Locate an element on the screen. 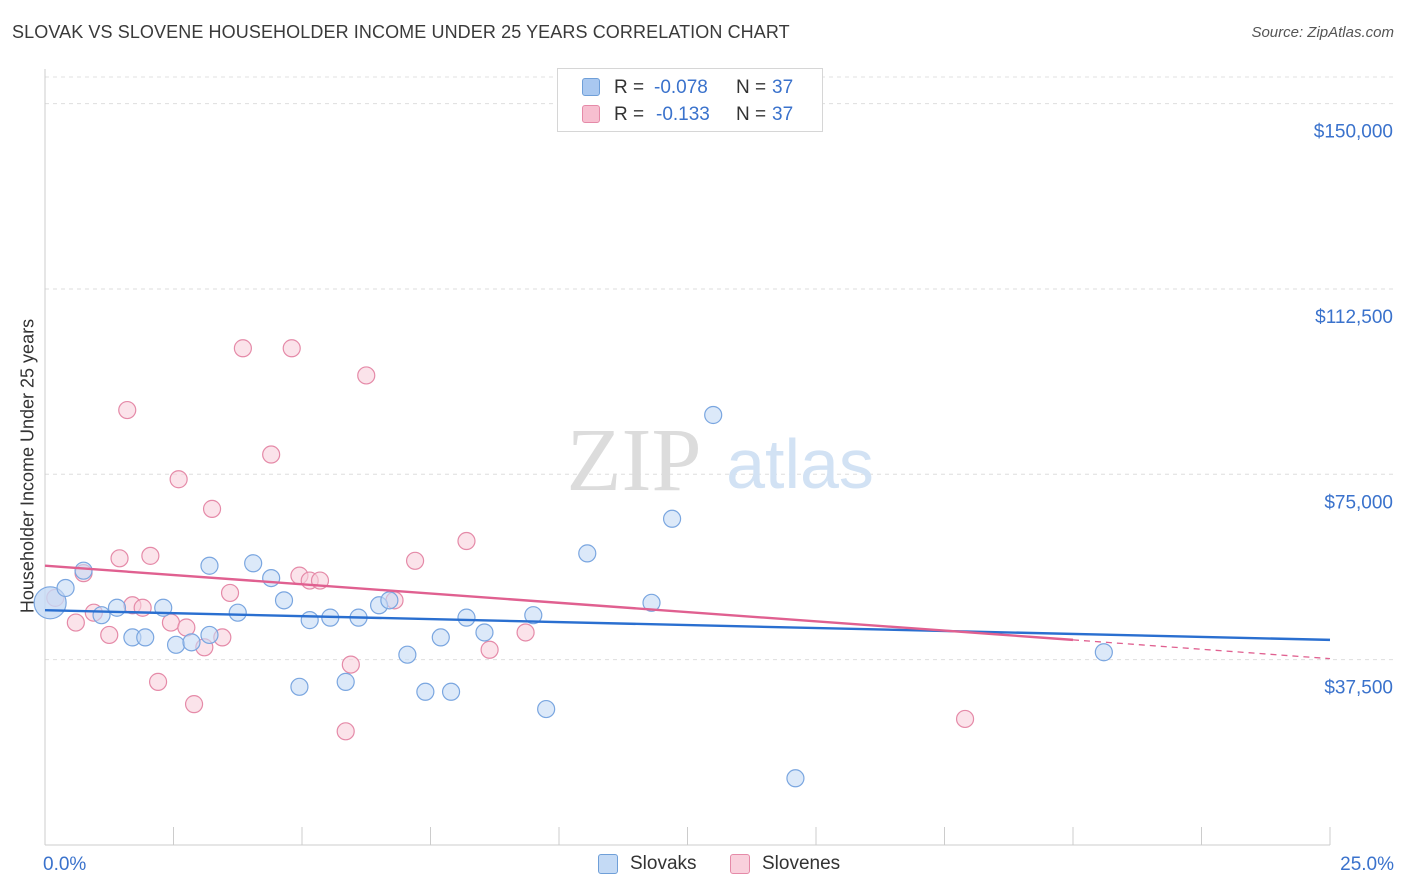 This screenshot has width=1406, height=892. trend-lines is located at coordinates (687, 612).